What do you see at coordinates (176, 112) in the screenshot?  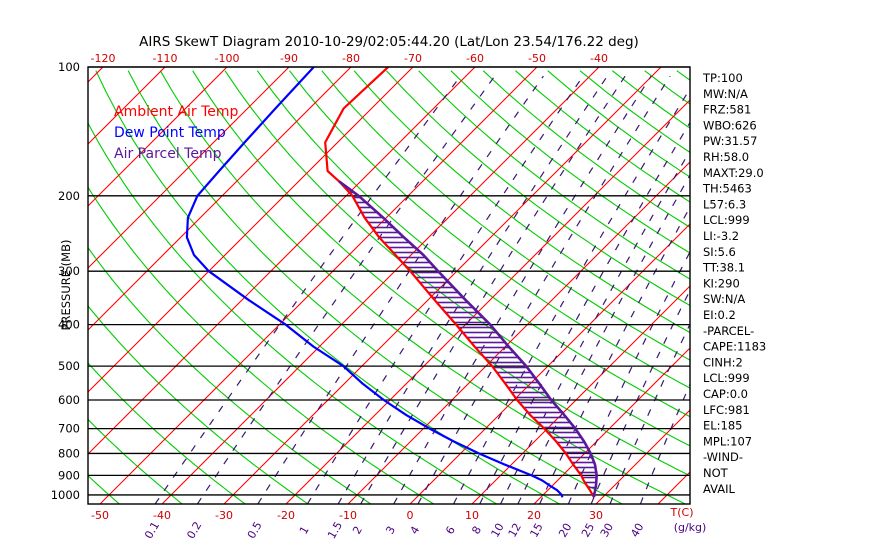 I see `legend-item-ambient-air-temp: Ambient Air Temp` at bounding box center [176, 112].